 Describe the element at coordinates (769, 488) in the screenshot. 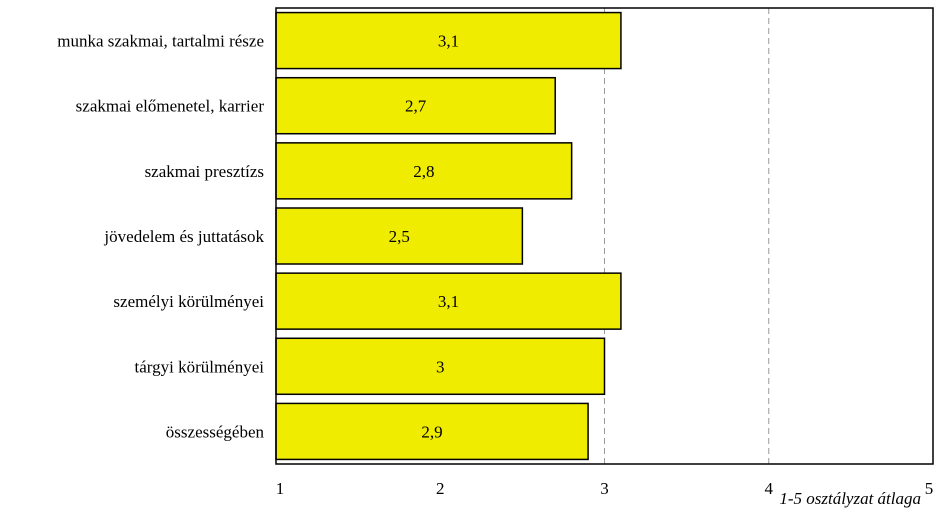

I see `x-tick-label-4: 4` at that location.